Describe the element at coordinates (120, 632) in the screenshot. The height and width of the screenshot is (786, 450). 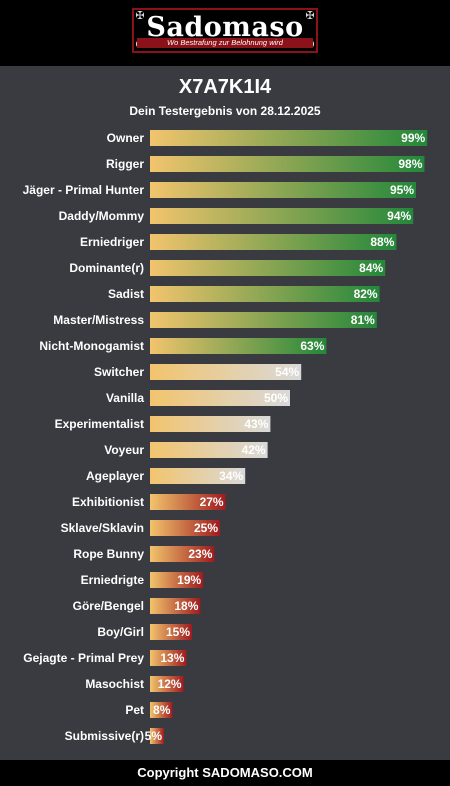
I see `category-label: Boy/Girl` at that location.